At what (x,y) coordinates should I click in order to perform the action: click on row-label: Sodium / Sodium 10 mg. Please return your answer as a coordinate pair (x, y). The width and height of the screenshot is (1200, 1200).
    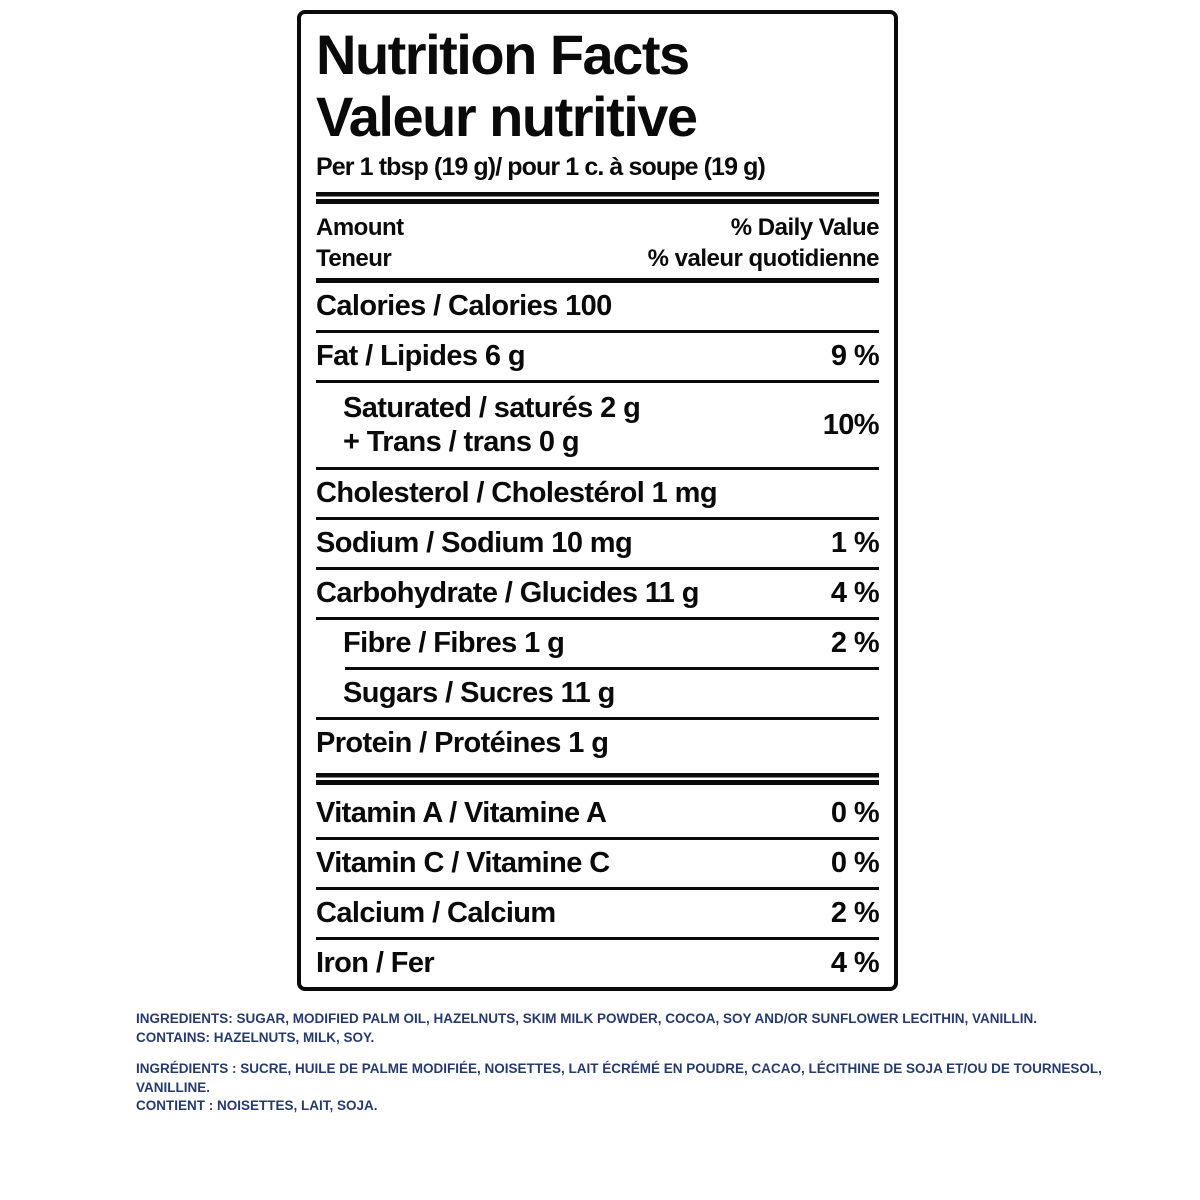
    Looking at the image, I should click on (474, 543).